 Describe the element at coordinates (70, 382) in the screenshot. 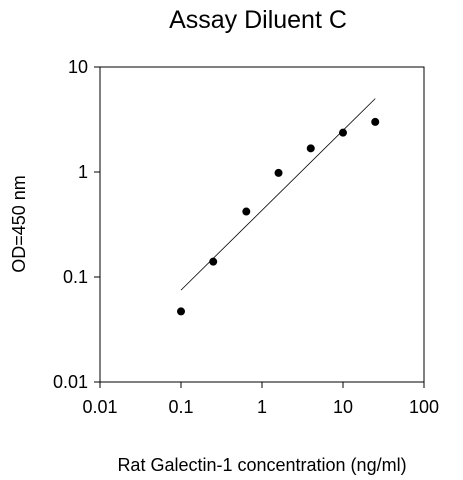

I see `y-tick-label: 0.01` at that location.